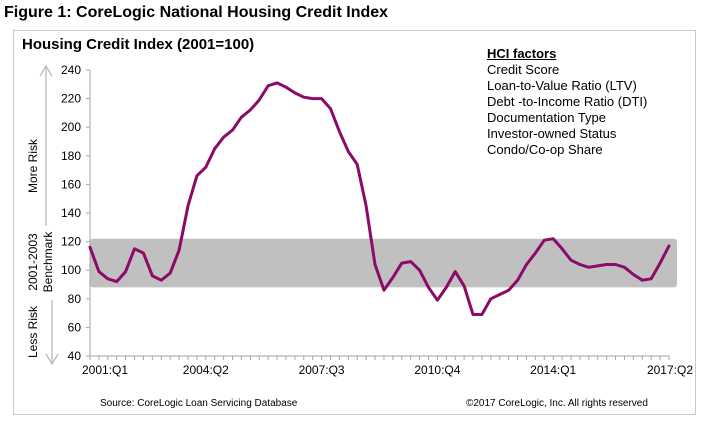  What do you see at coordinates (33, 165) in the screenshot?
I see `more-risk-label: More Risk` at bounding box center [33, 165].